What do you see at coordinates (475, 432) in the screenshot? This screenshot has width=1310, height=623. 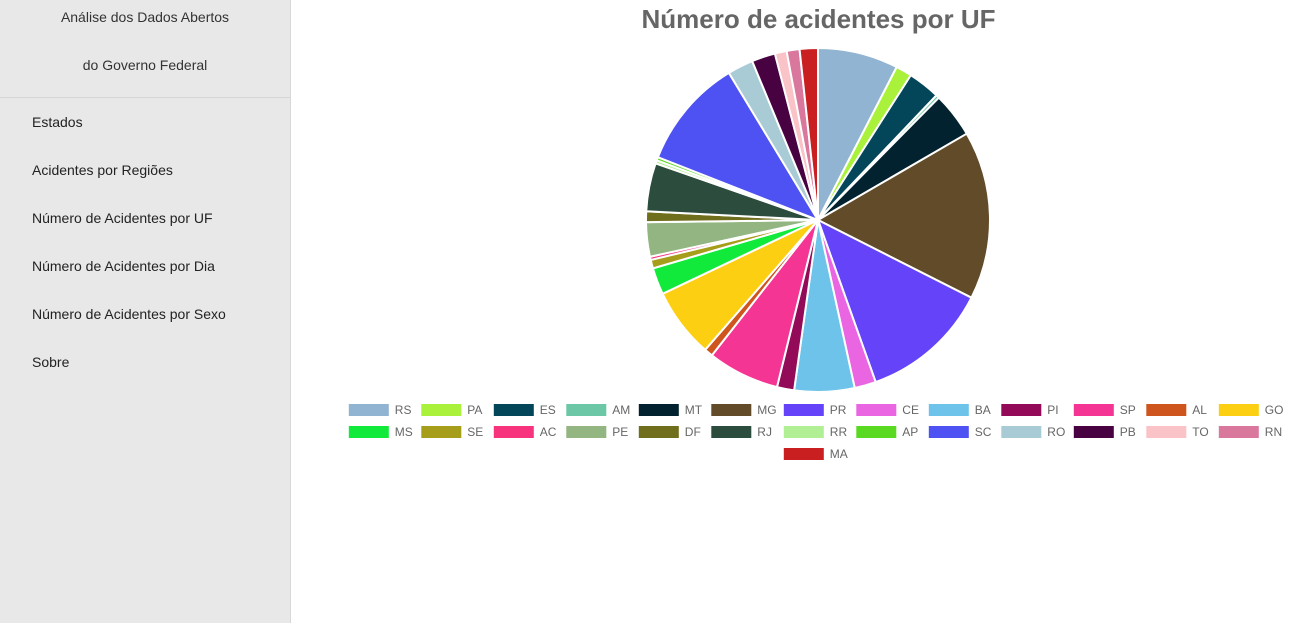 I see `legend-label: SE` at bounding box center [475, 432].